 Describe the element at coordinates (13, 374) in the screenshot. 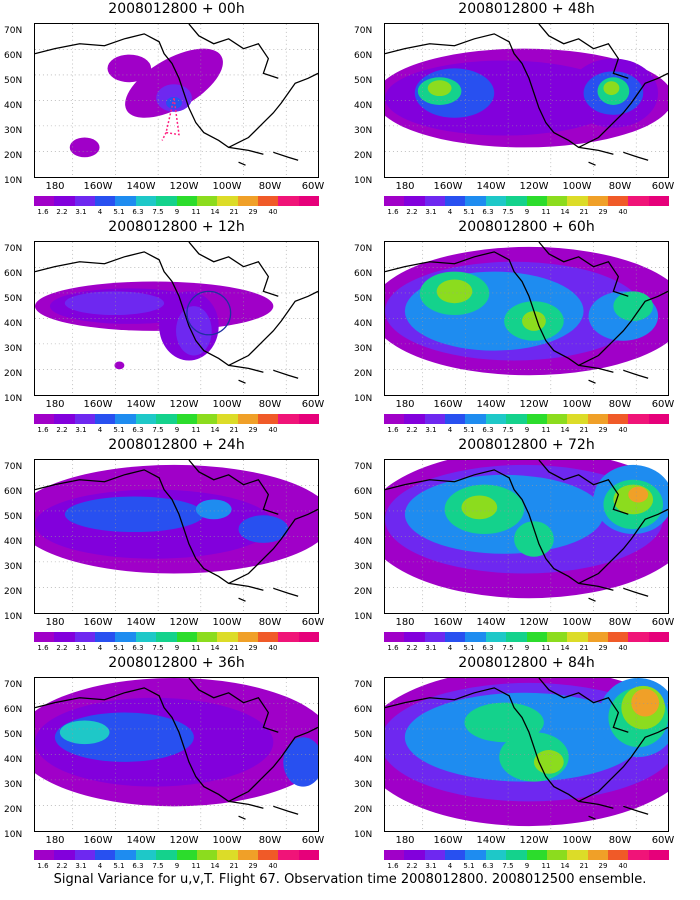

I see `latitude-label: 20N` at that location.